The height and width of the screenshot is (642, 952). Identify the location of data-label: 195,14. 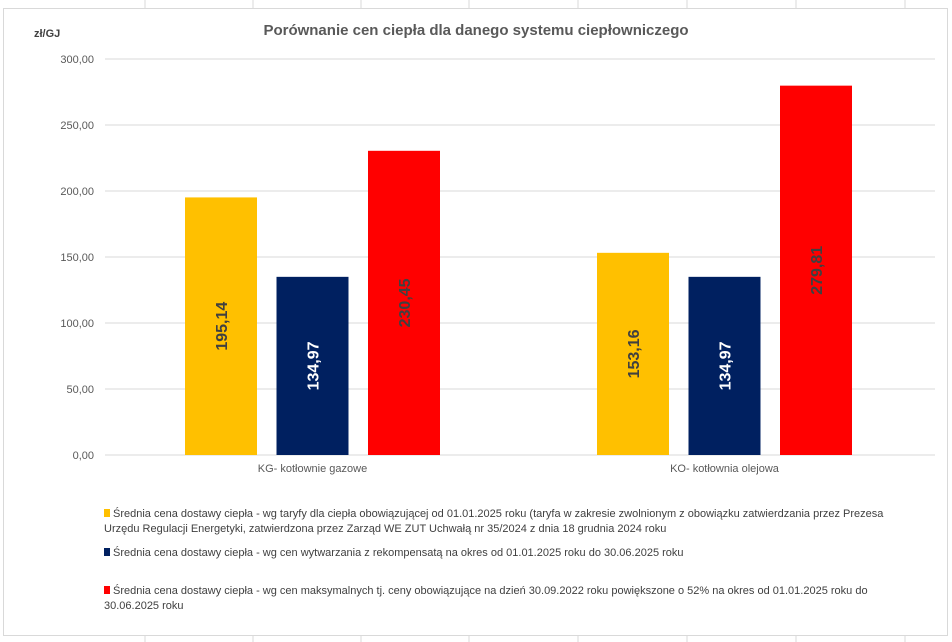
(222, 326).